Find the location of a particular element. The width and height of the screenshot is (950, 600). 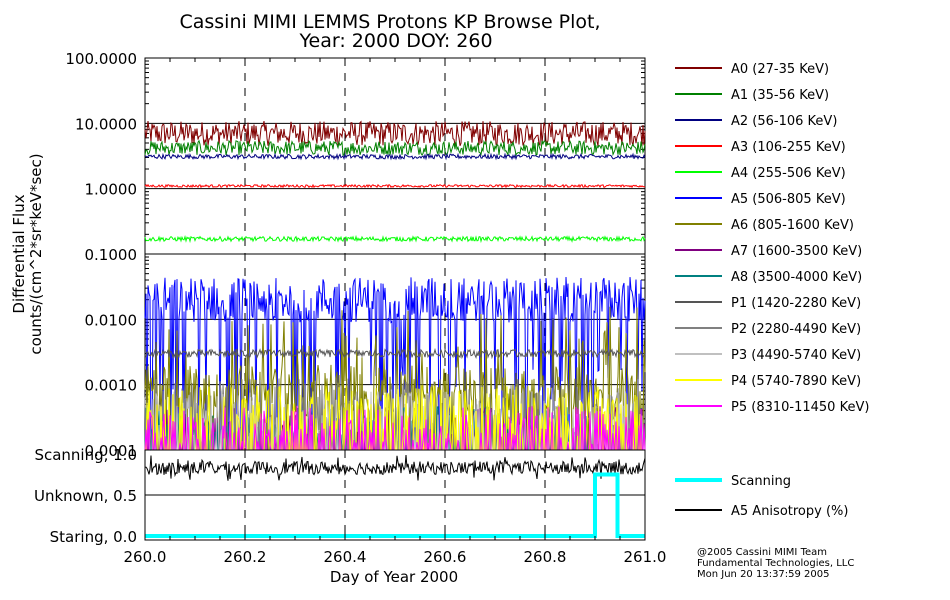

y-tick-label-2: 1.0000 is located at coordinates (111, 190).